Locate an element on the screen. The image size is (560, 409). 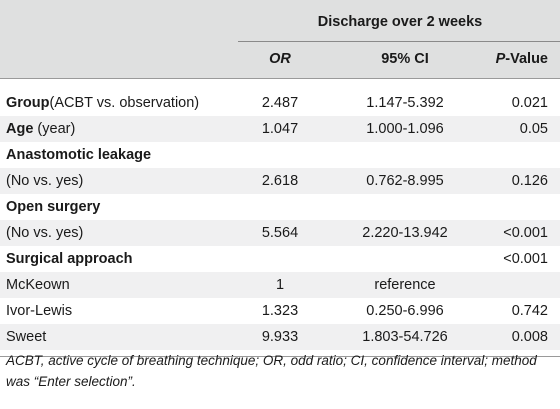
or-cell: 2.618 is located at coordinates (280, 181).